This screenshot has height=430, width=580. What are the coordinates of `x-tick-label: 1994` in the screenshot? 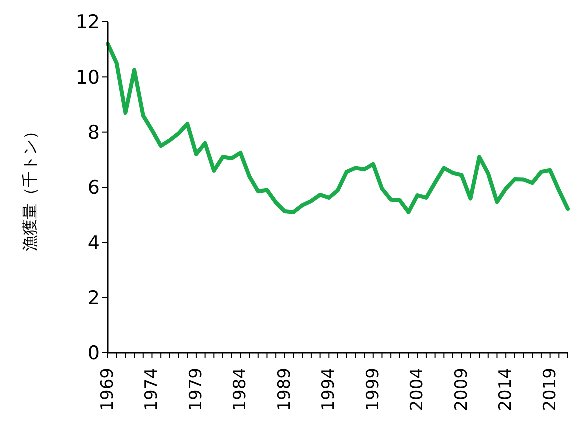 It's located at (329, 390).